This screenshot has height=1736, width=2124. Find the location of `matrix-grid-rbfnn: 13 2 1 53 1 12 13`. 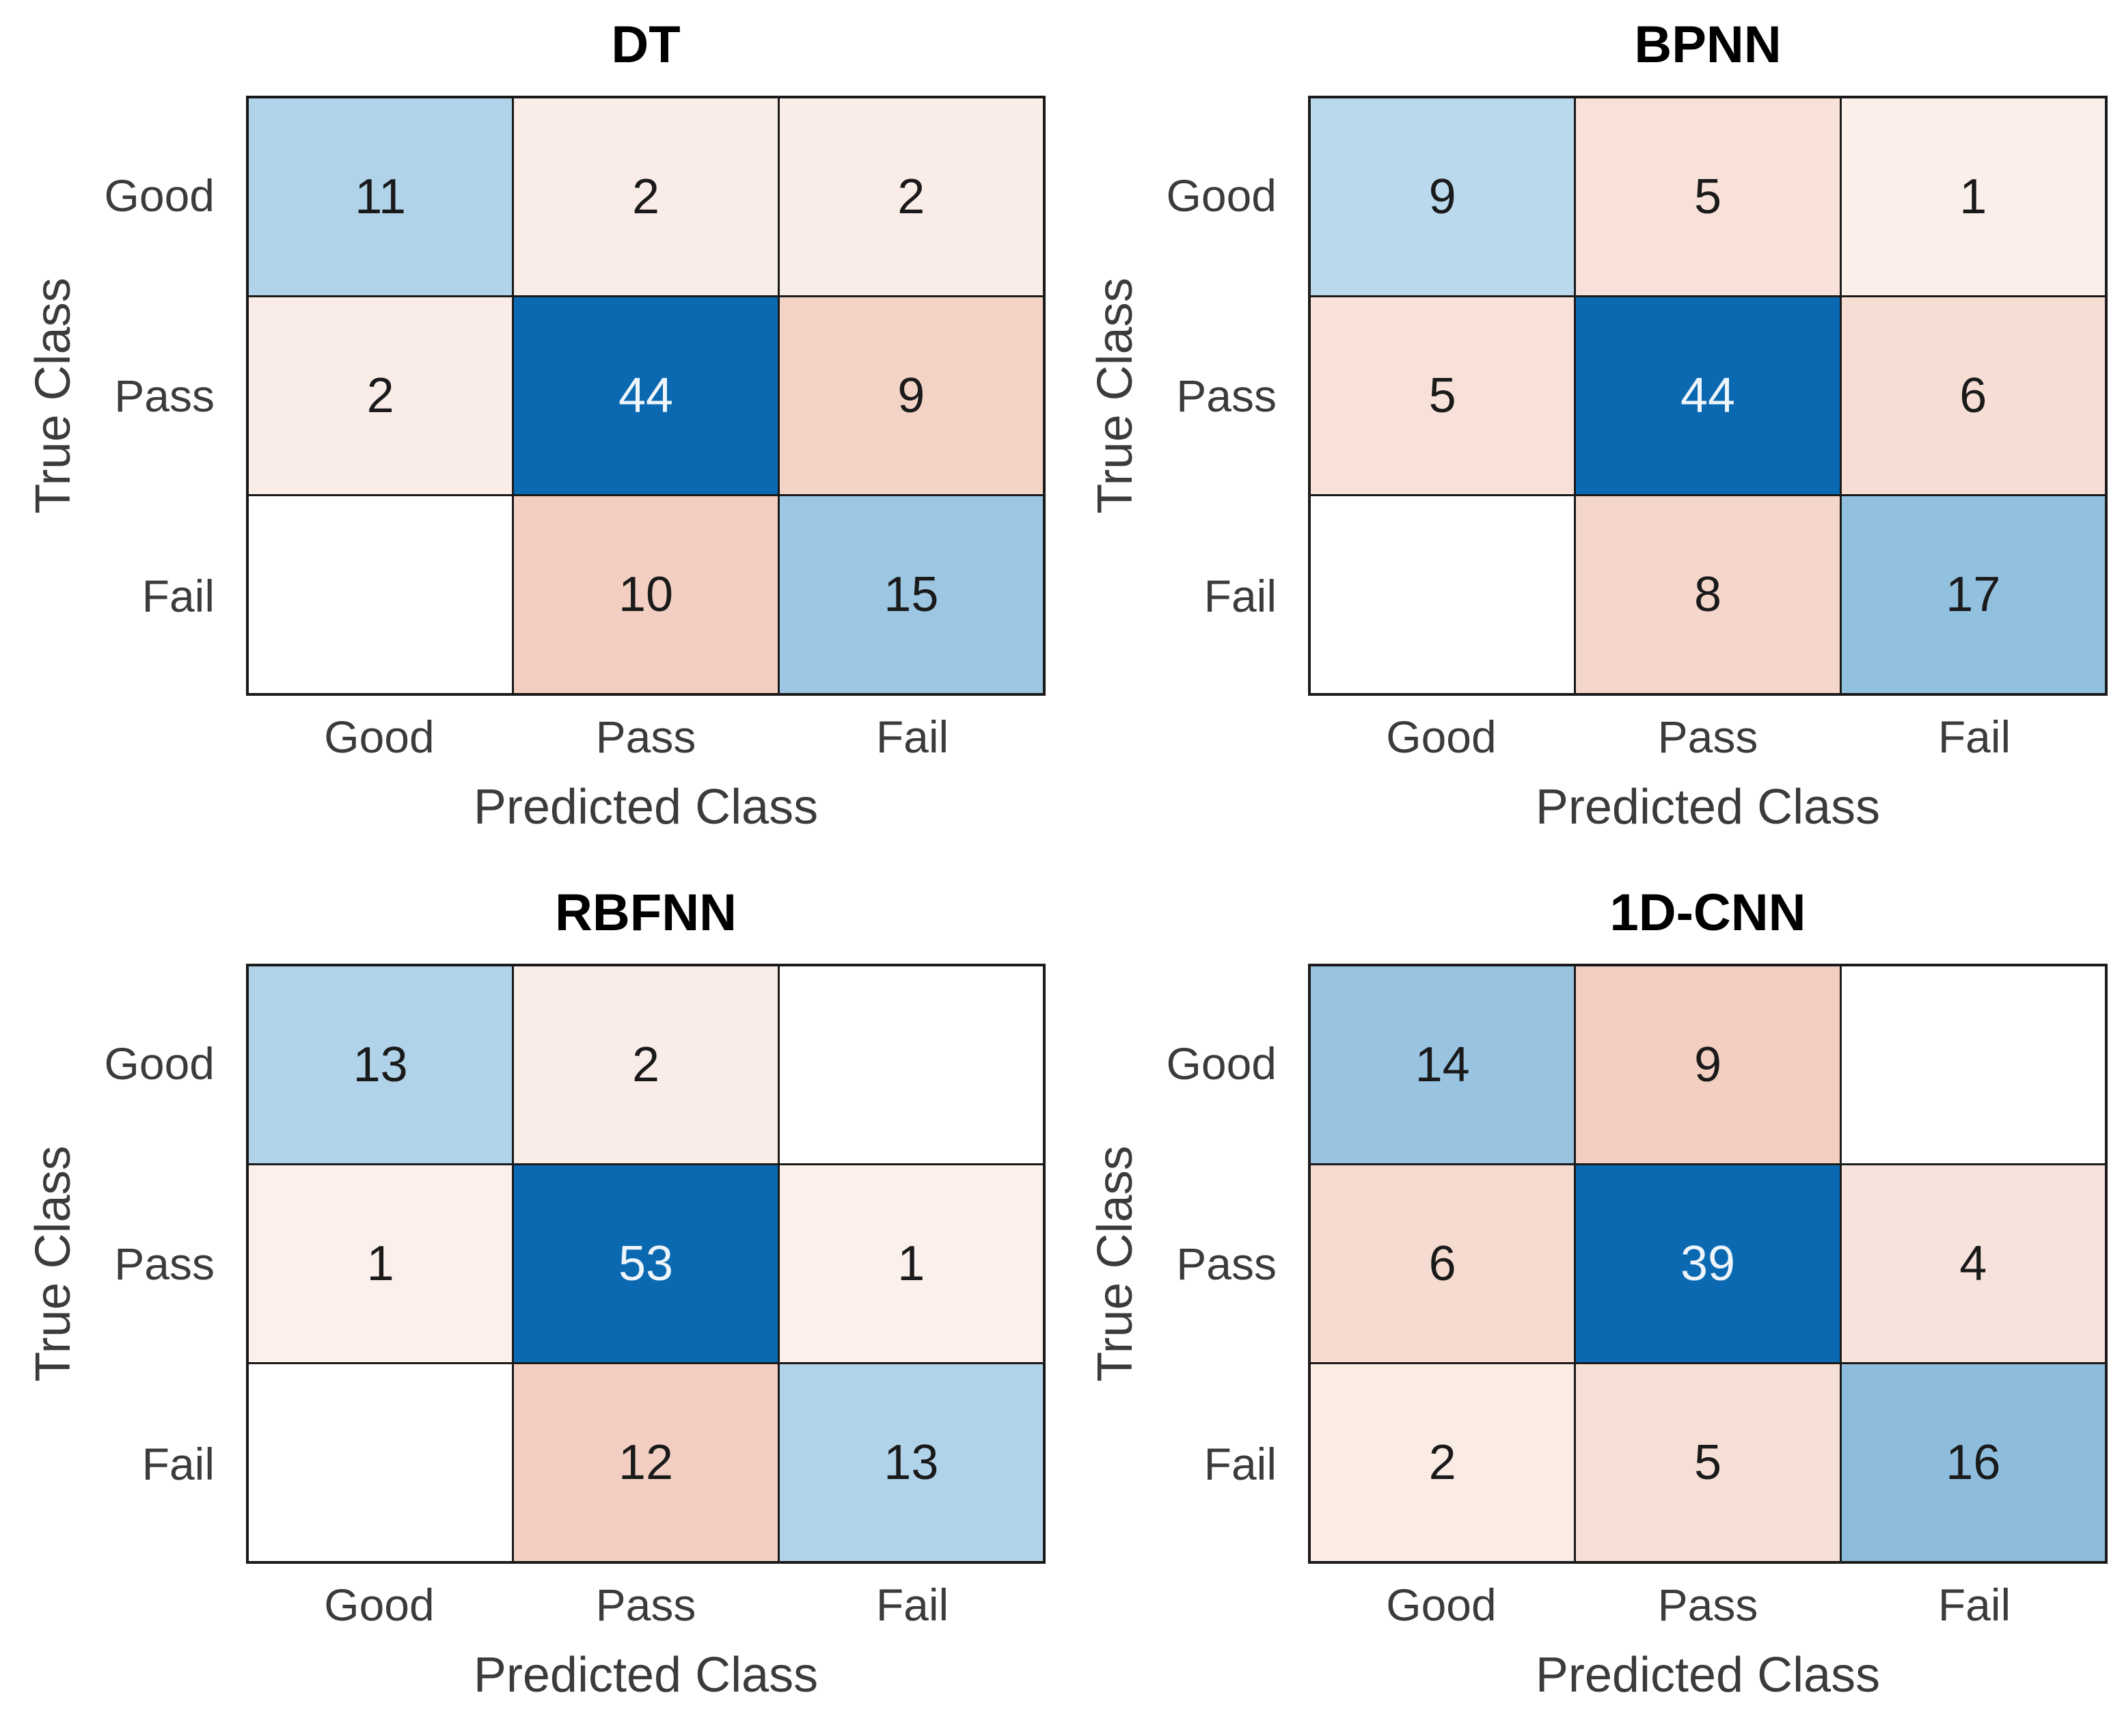

matrix-grid-rbfnn: 13 2 1 53 1 12 13 is located at coordinates (646, 1264).